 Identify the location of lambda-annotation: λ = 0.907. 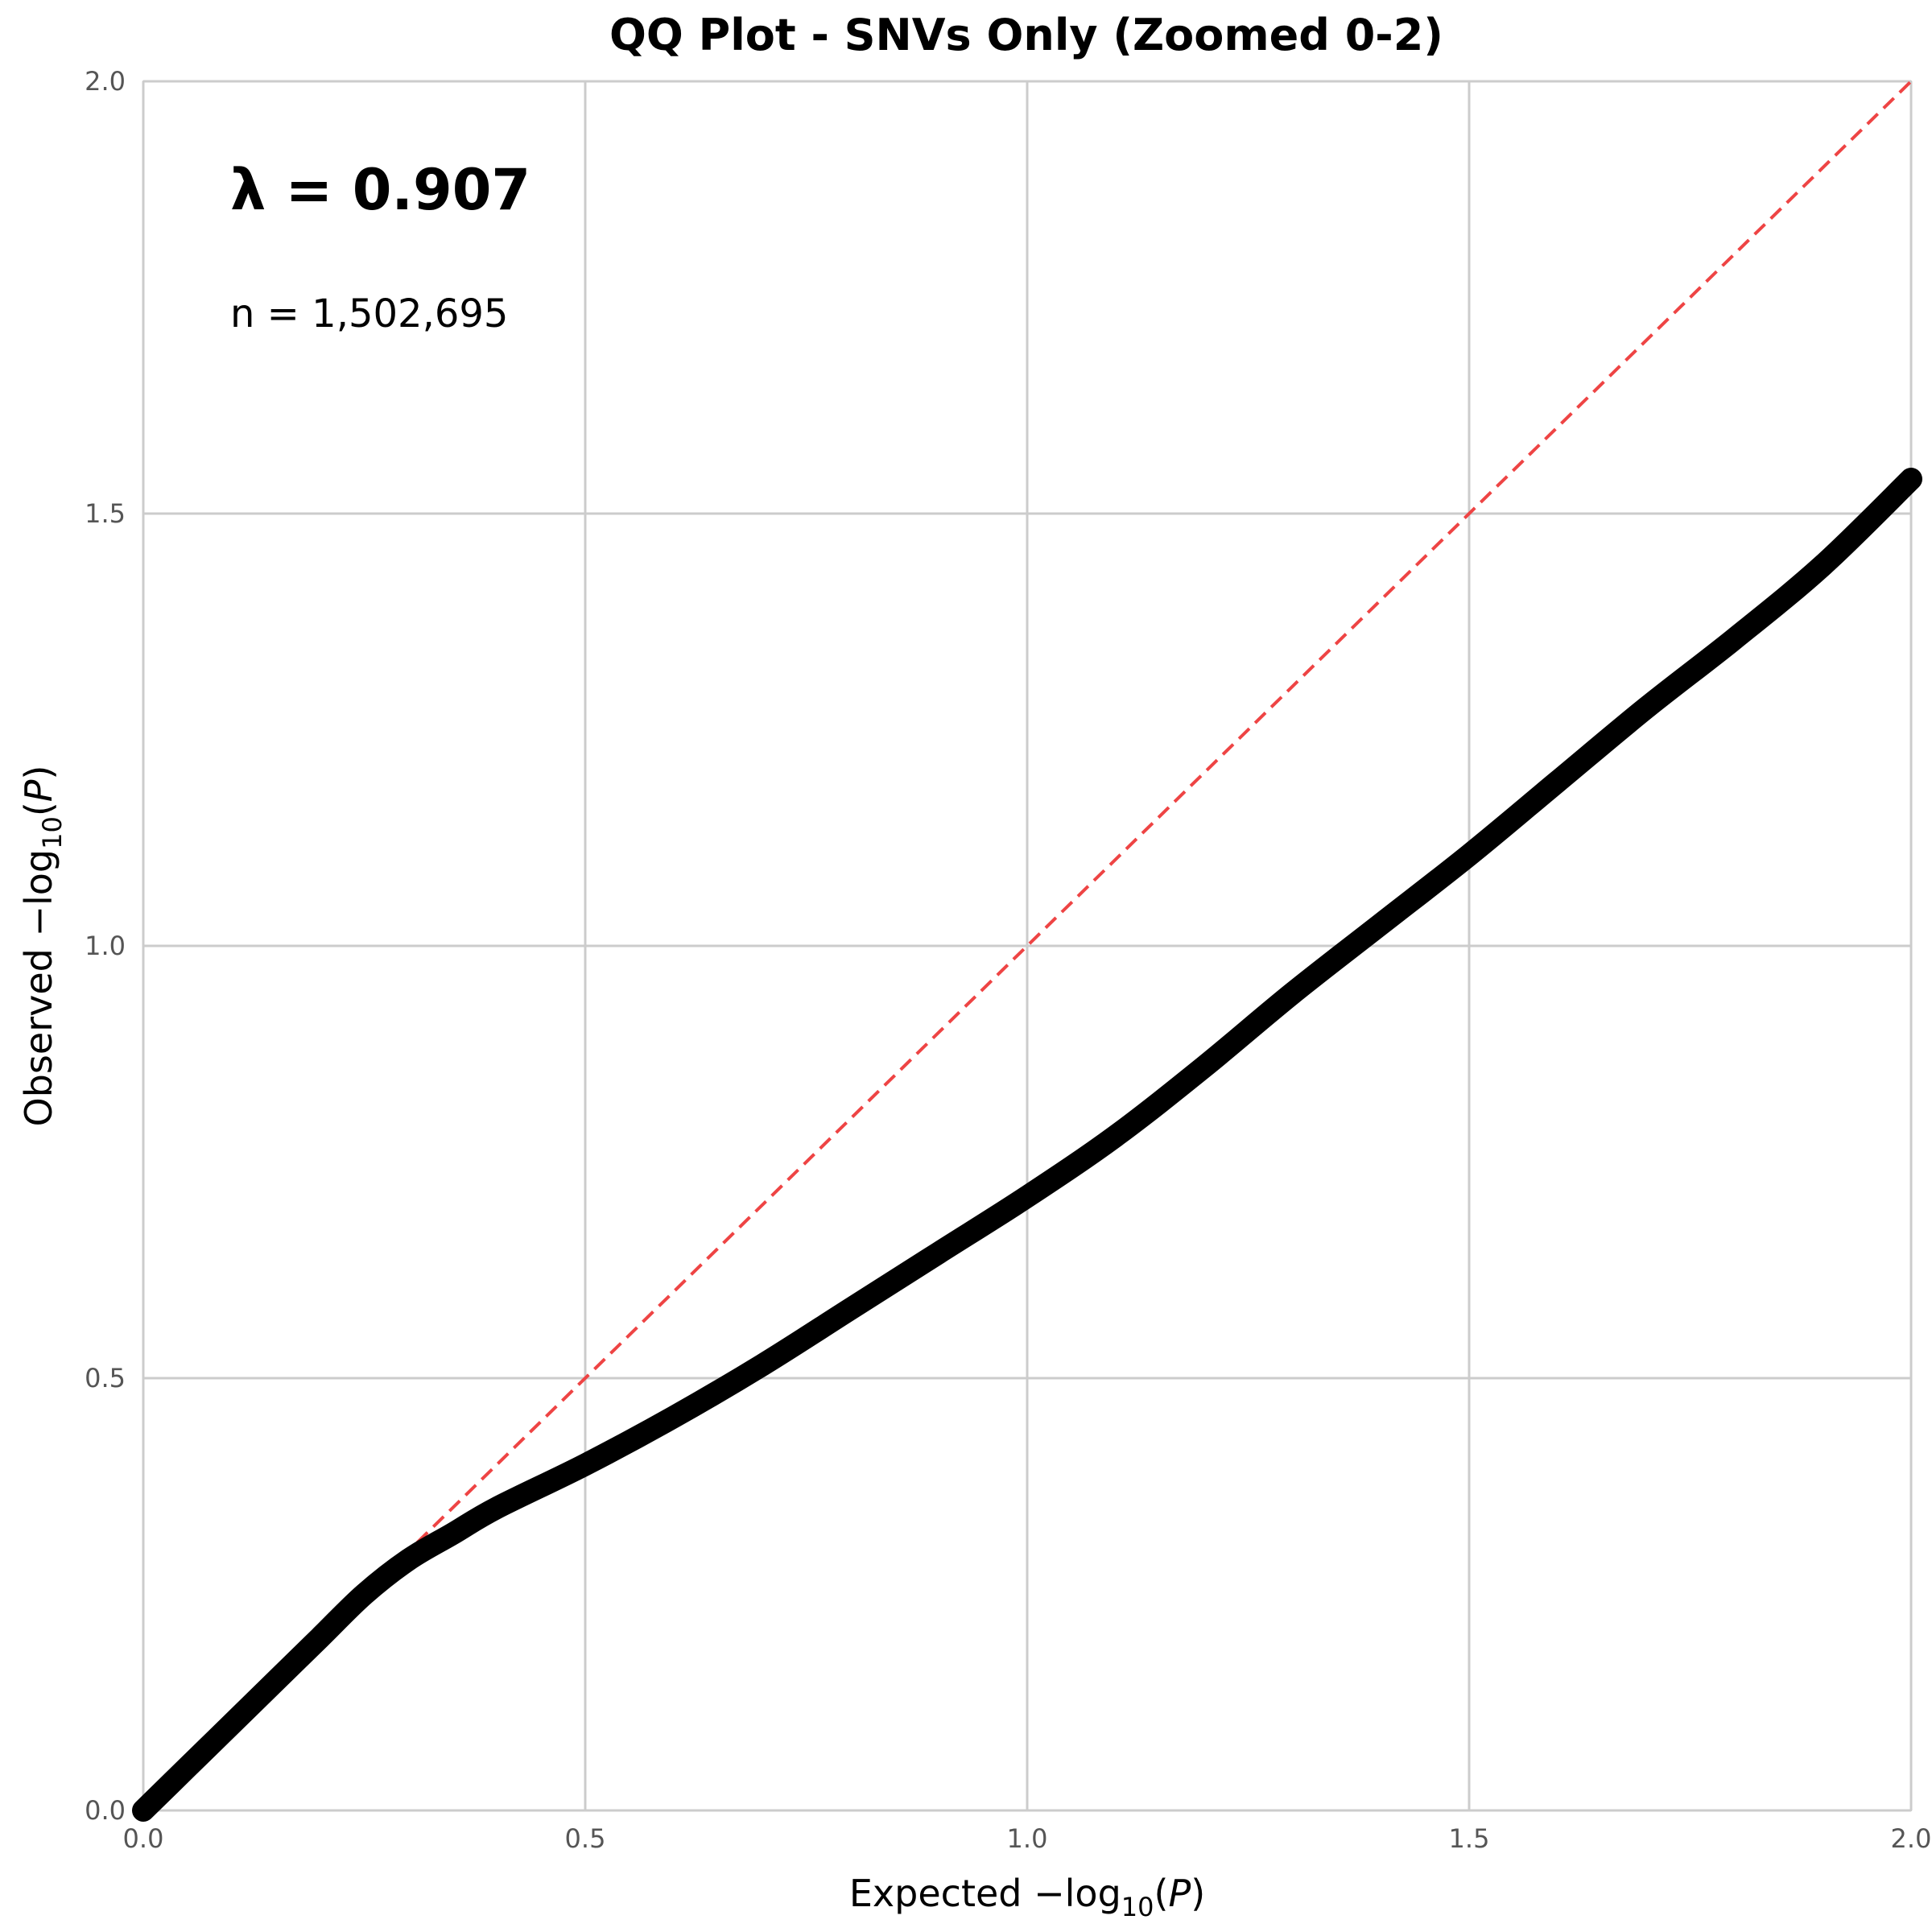
(380, 190).